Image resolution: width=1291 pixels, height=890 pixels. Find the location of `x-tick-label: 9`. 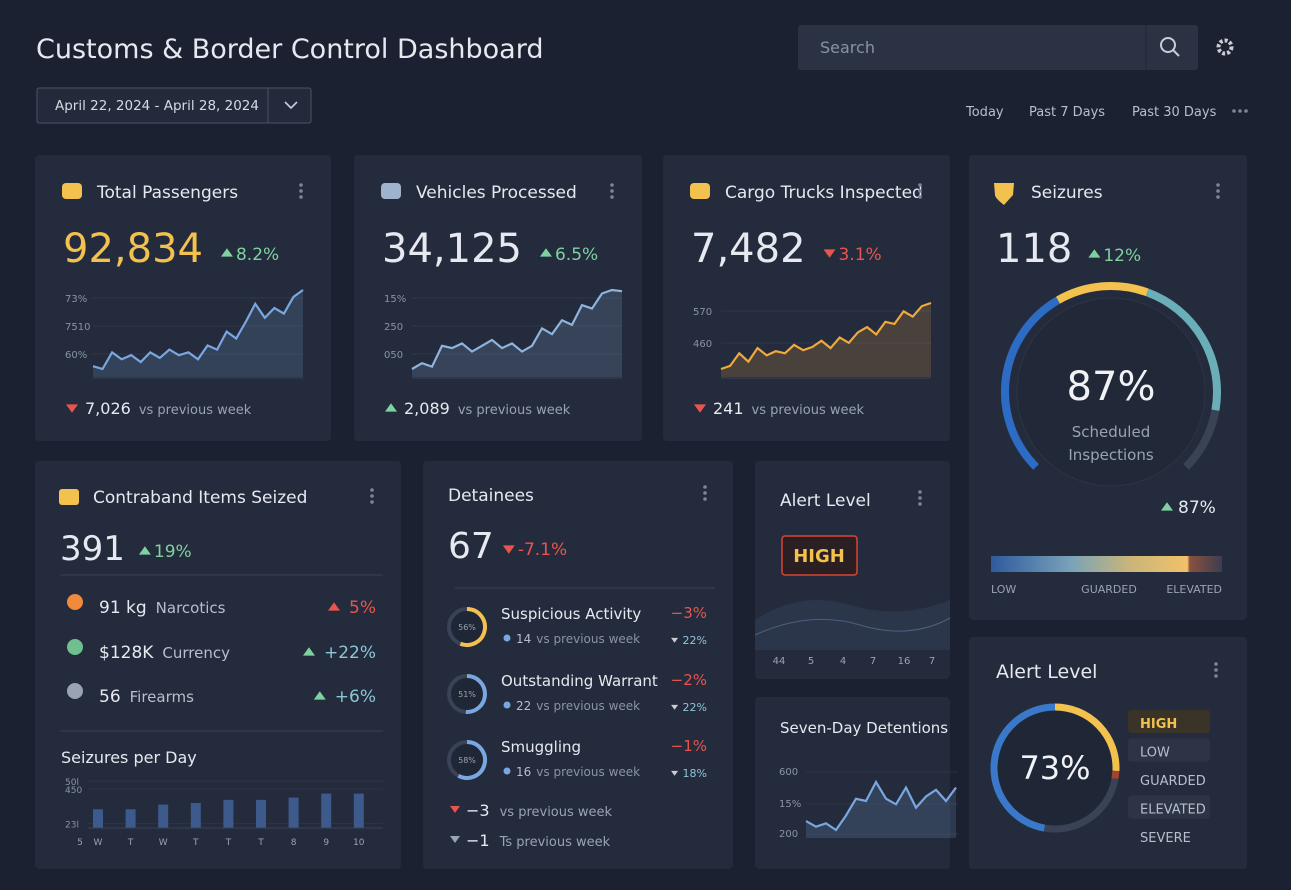

x-tick-label: 9 is located at coordinates (326, 843).